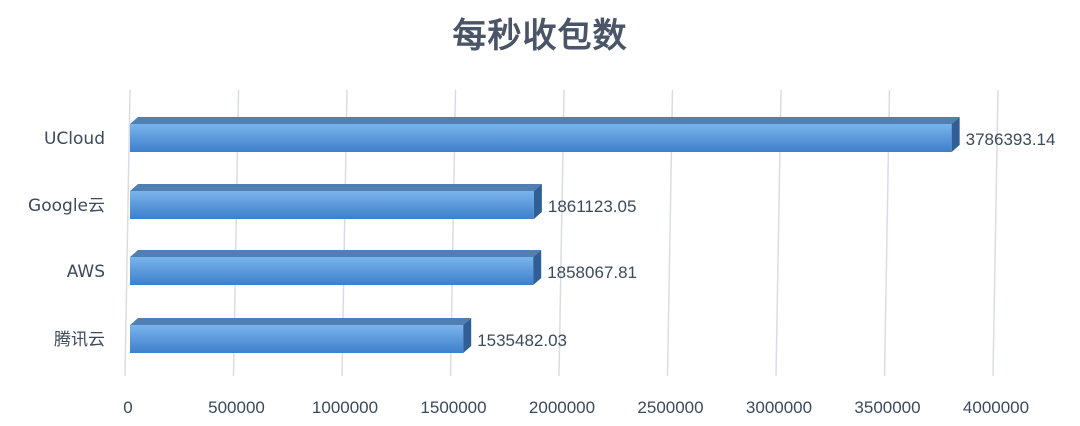 The width and height of the screenshot is (1080, 426). Describe the element at coordinates (592, 272) in the screenshot. I see `data-label: 1858067.81` at that location.